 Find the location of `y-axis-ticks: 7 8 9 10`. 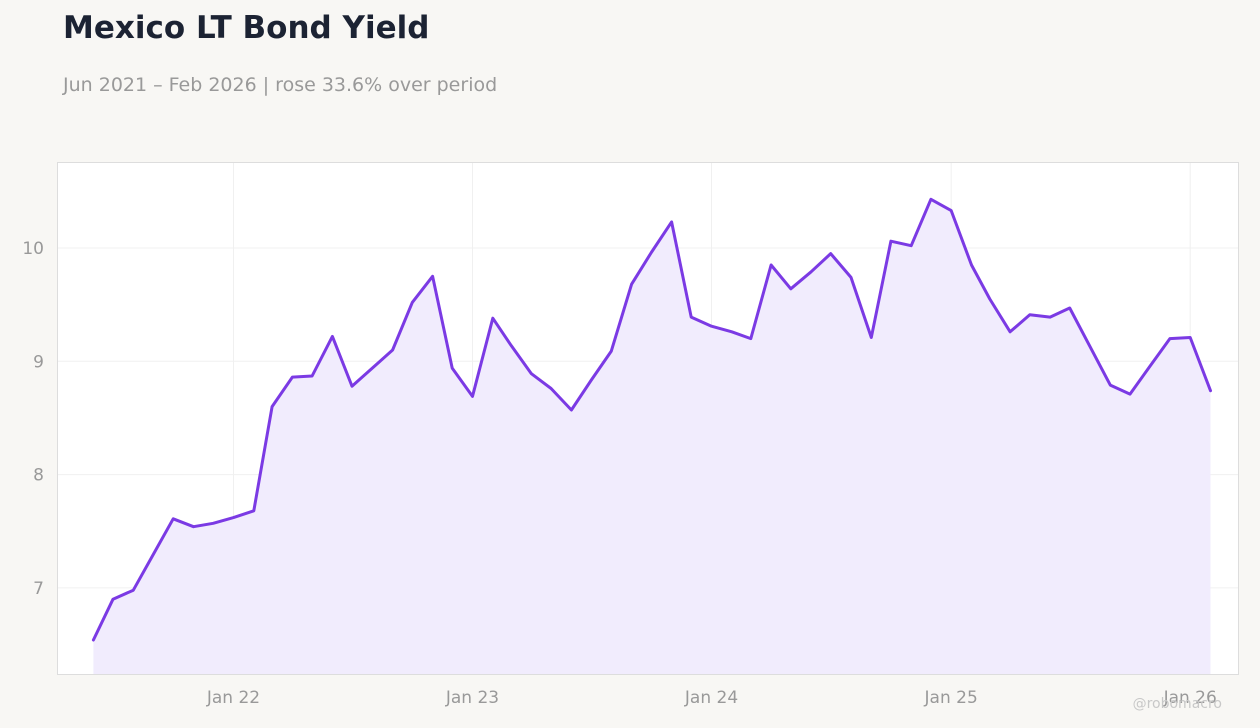

y-axis-ticks: 7 8 9 10 is located at coordinates (33, 419).